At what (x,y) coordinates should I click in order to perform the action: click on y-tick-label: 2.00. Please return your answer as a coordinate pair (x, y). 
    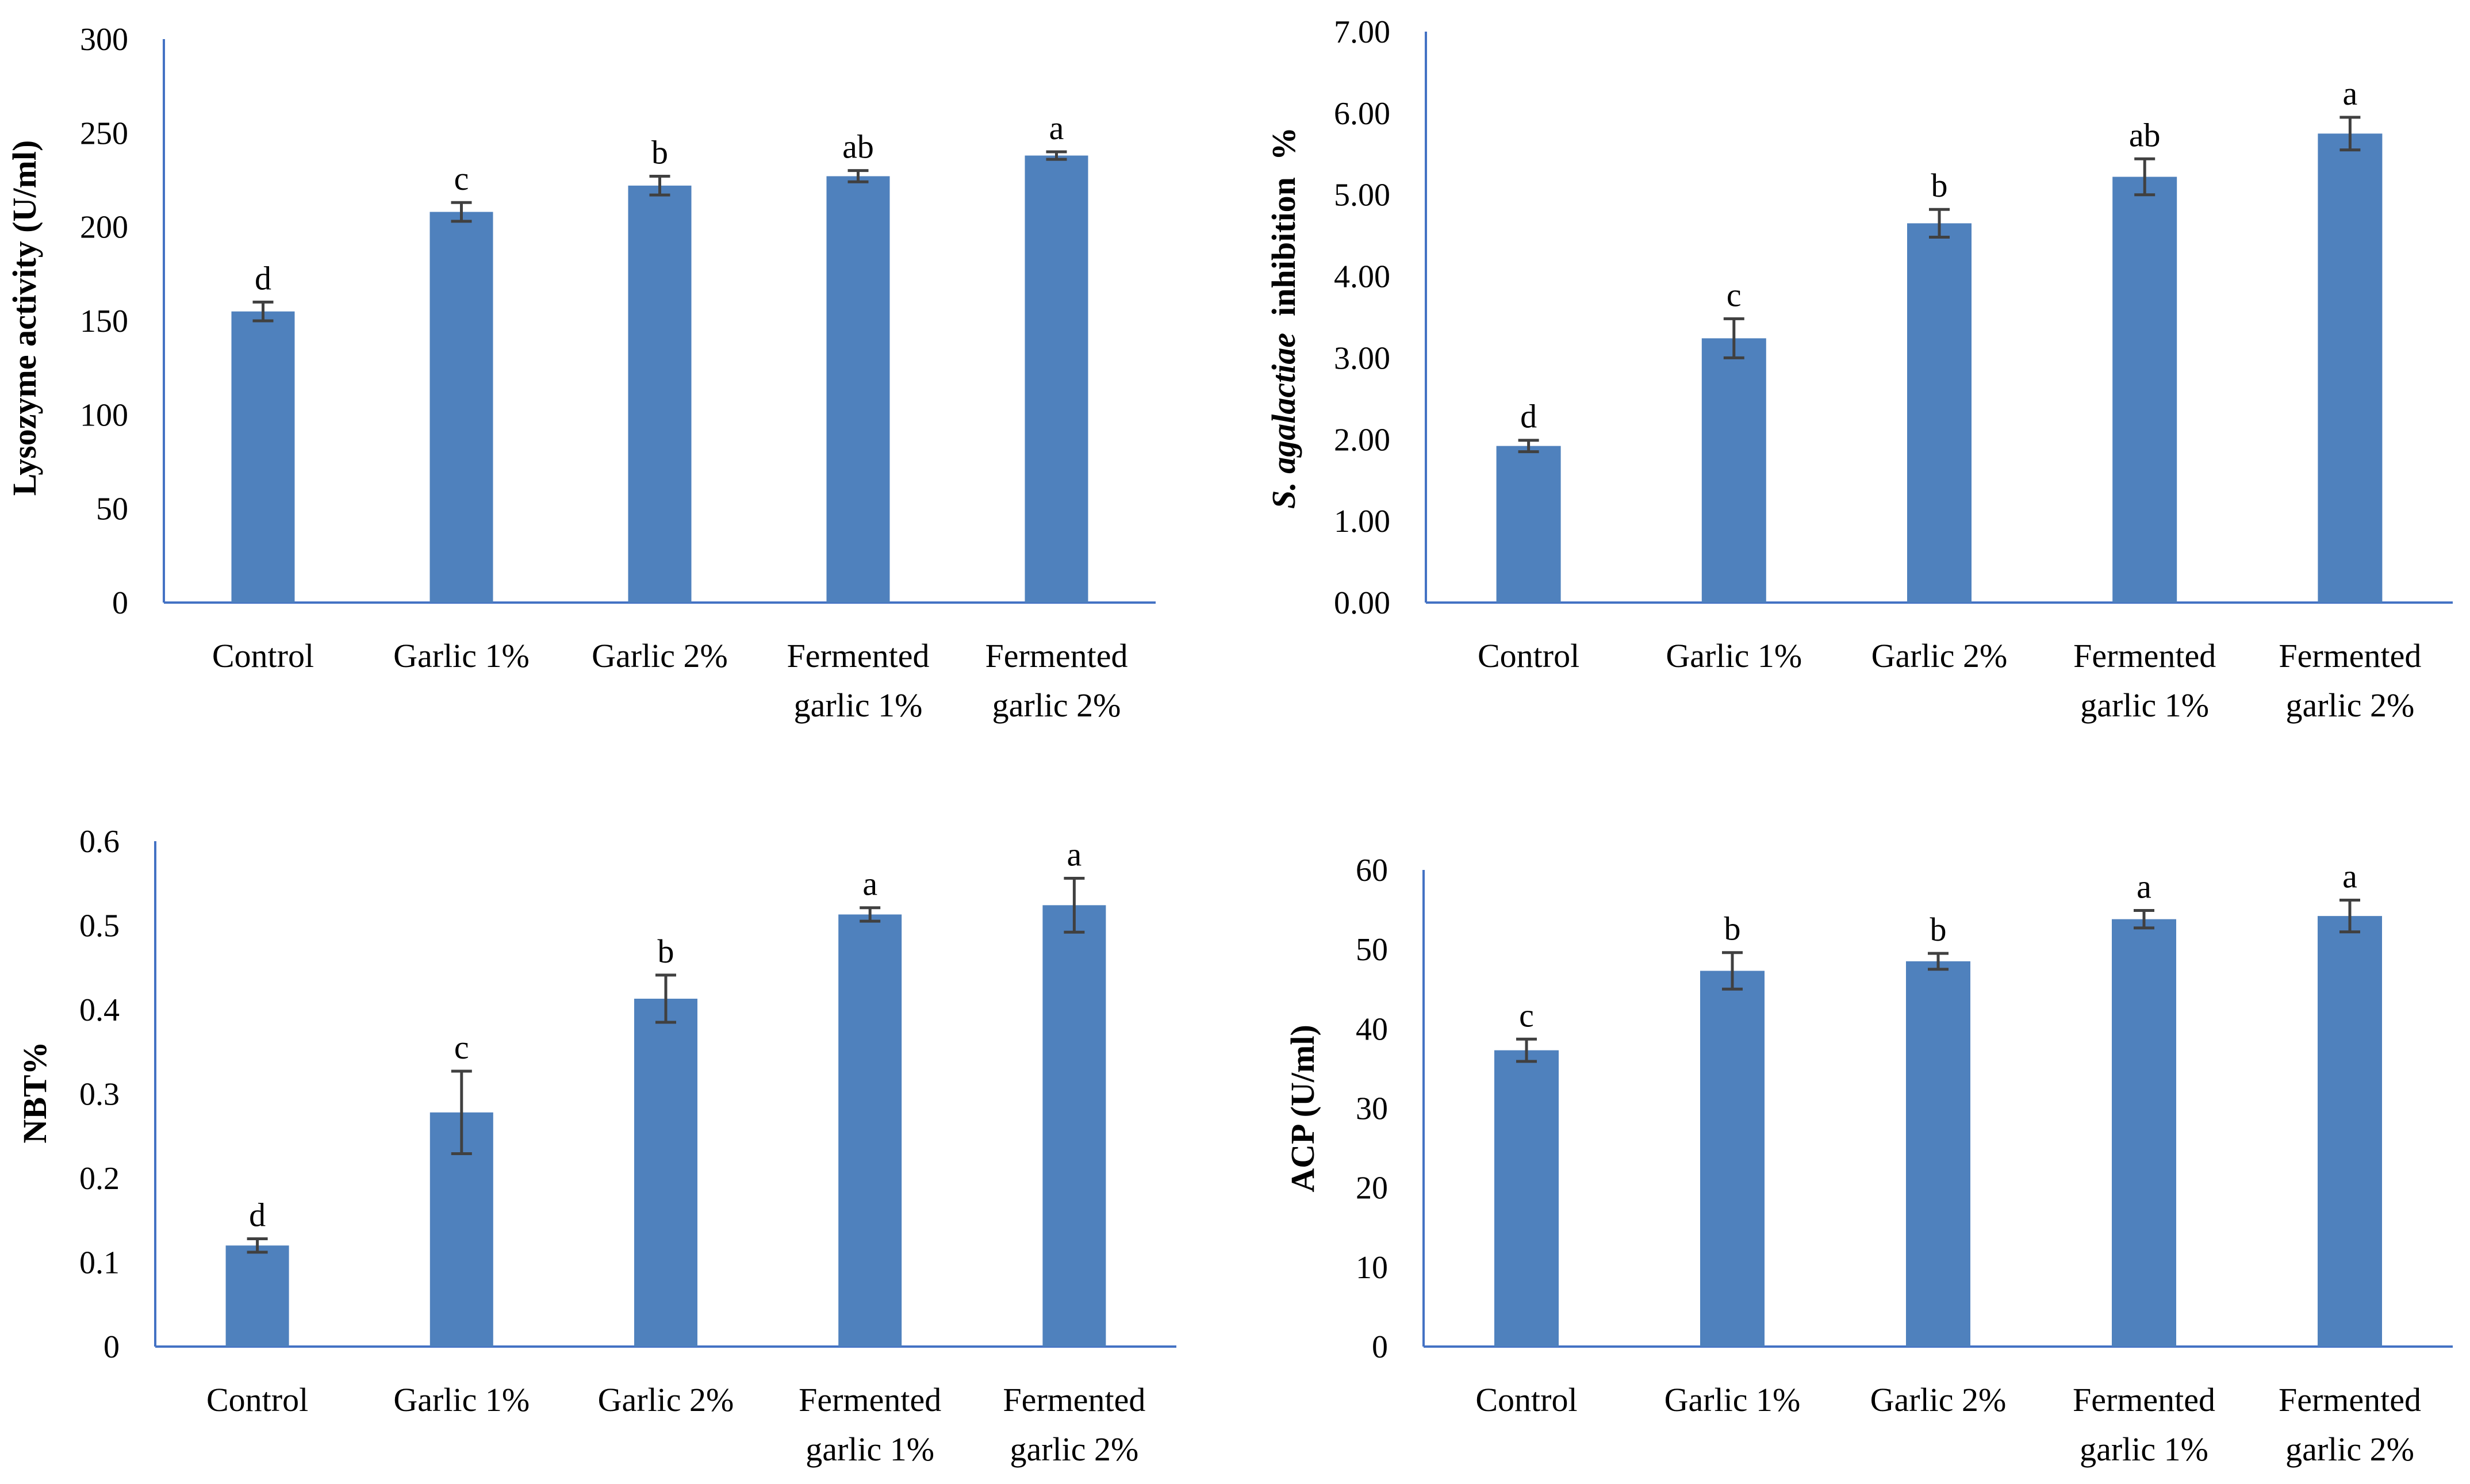
    Looking at the image, I should click on (1362, 440).